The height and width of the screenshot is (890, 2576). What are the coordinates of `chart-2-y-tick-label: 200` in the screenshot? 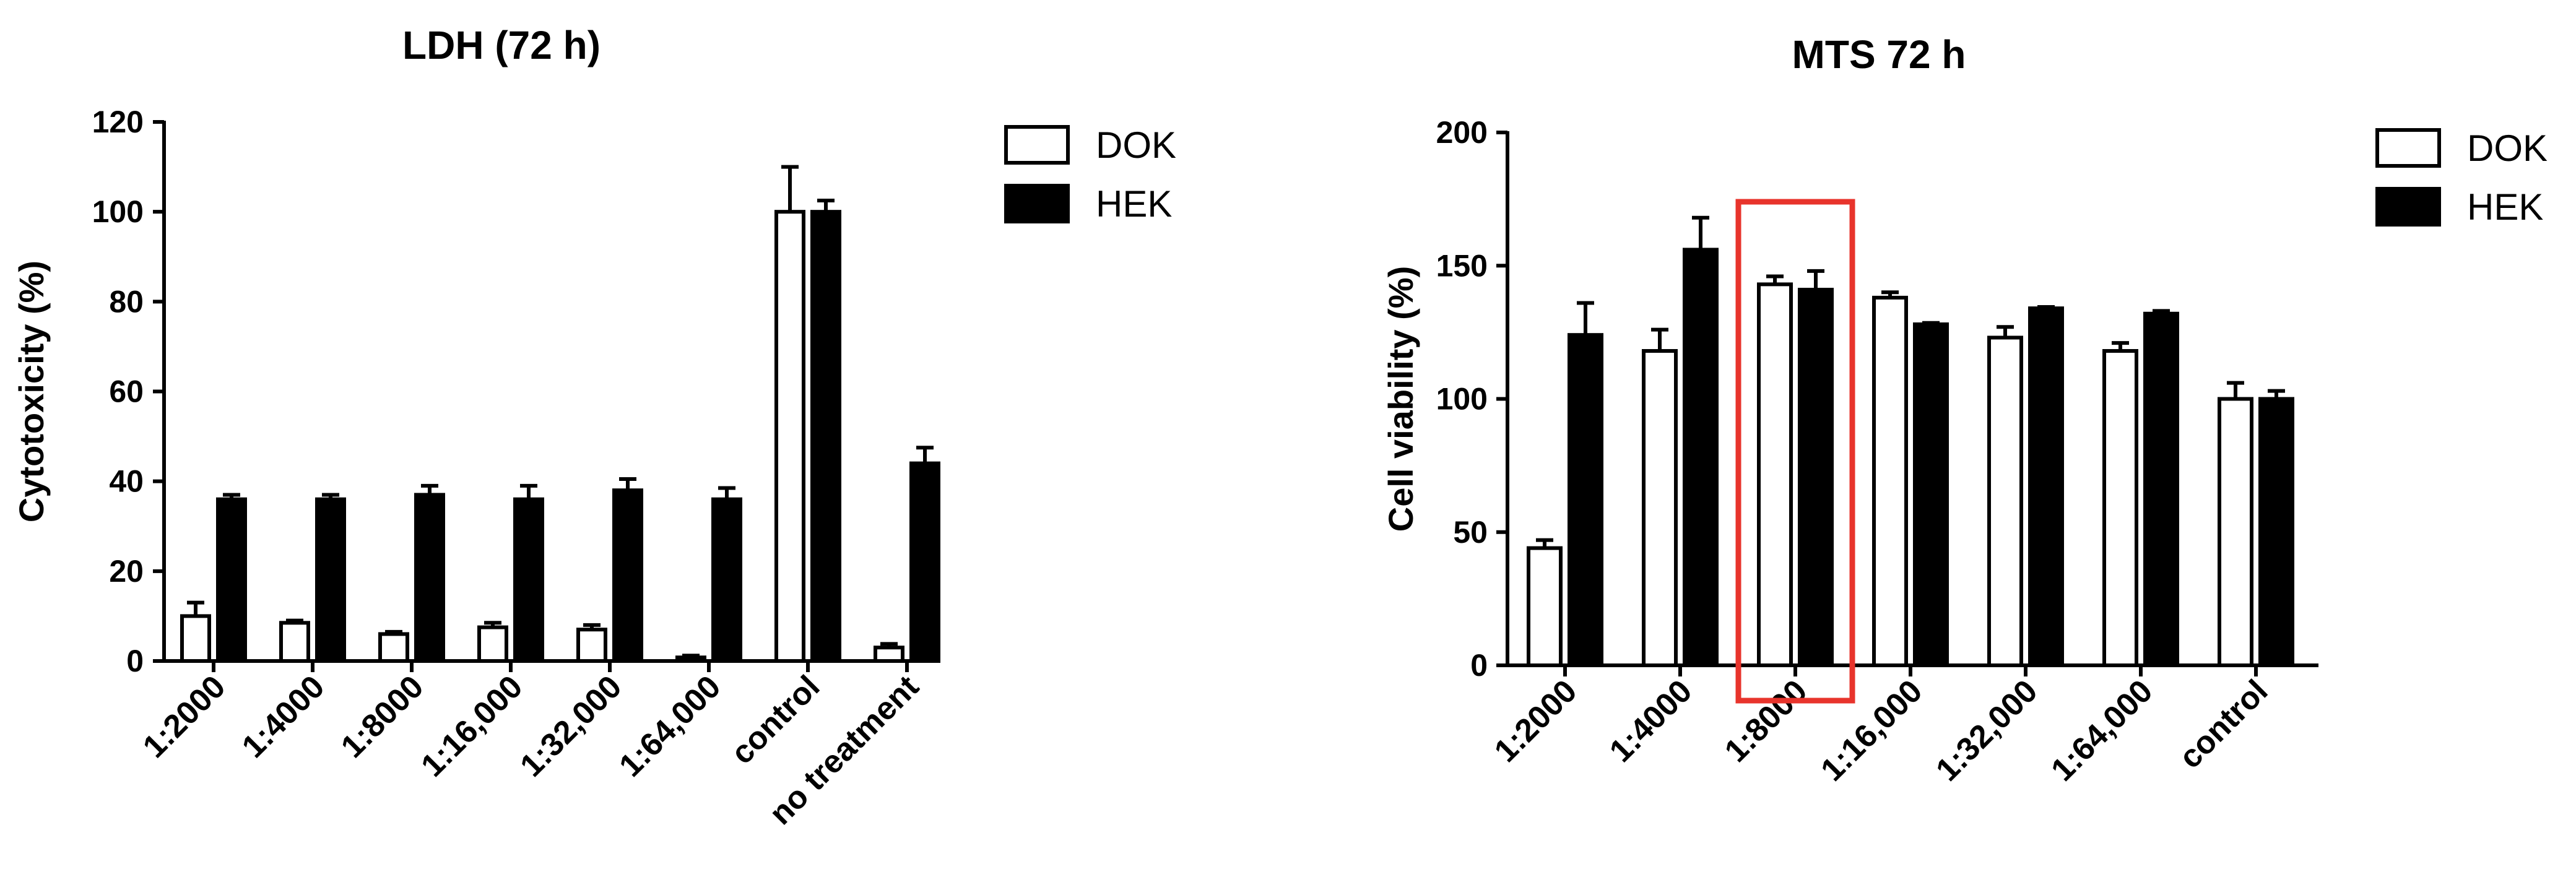 It's located at (1462, 133).